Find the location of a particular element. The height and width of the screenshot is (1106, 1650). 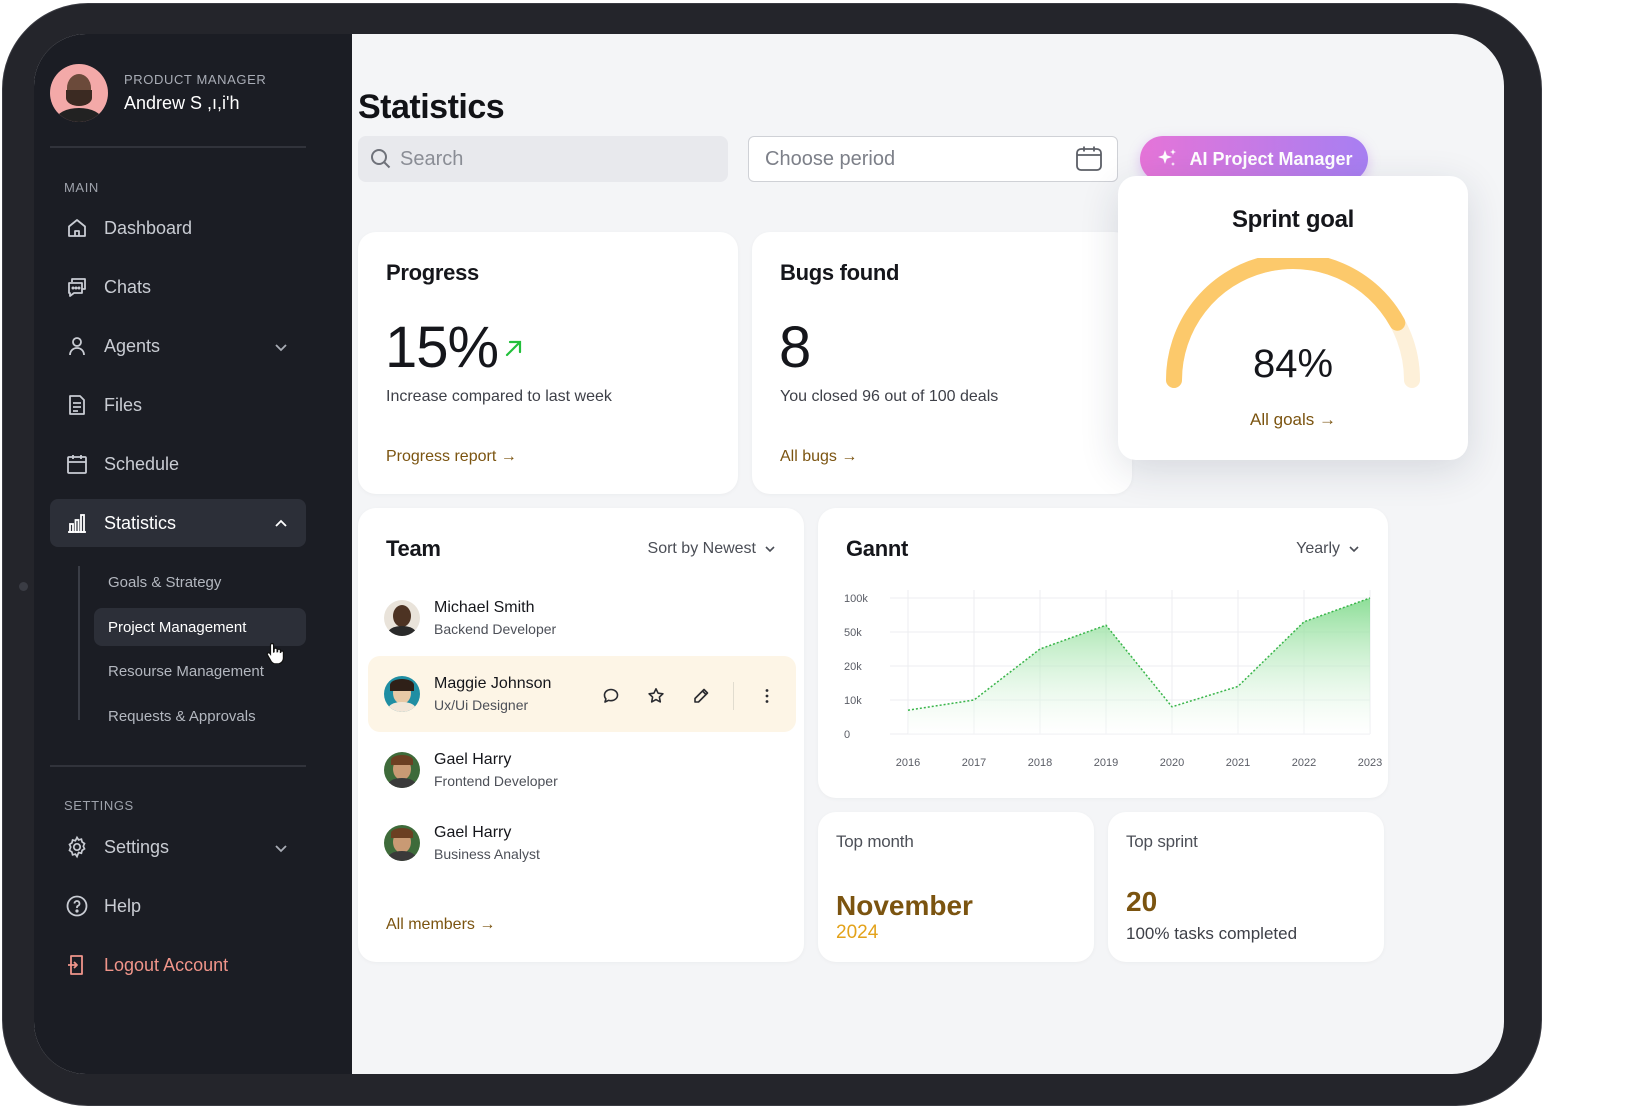

sidebar-item-help: Help is located at coordinates (178, 906).